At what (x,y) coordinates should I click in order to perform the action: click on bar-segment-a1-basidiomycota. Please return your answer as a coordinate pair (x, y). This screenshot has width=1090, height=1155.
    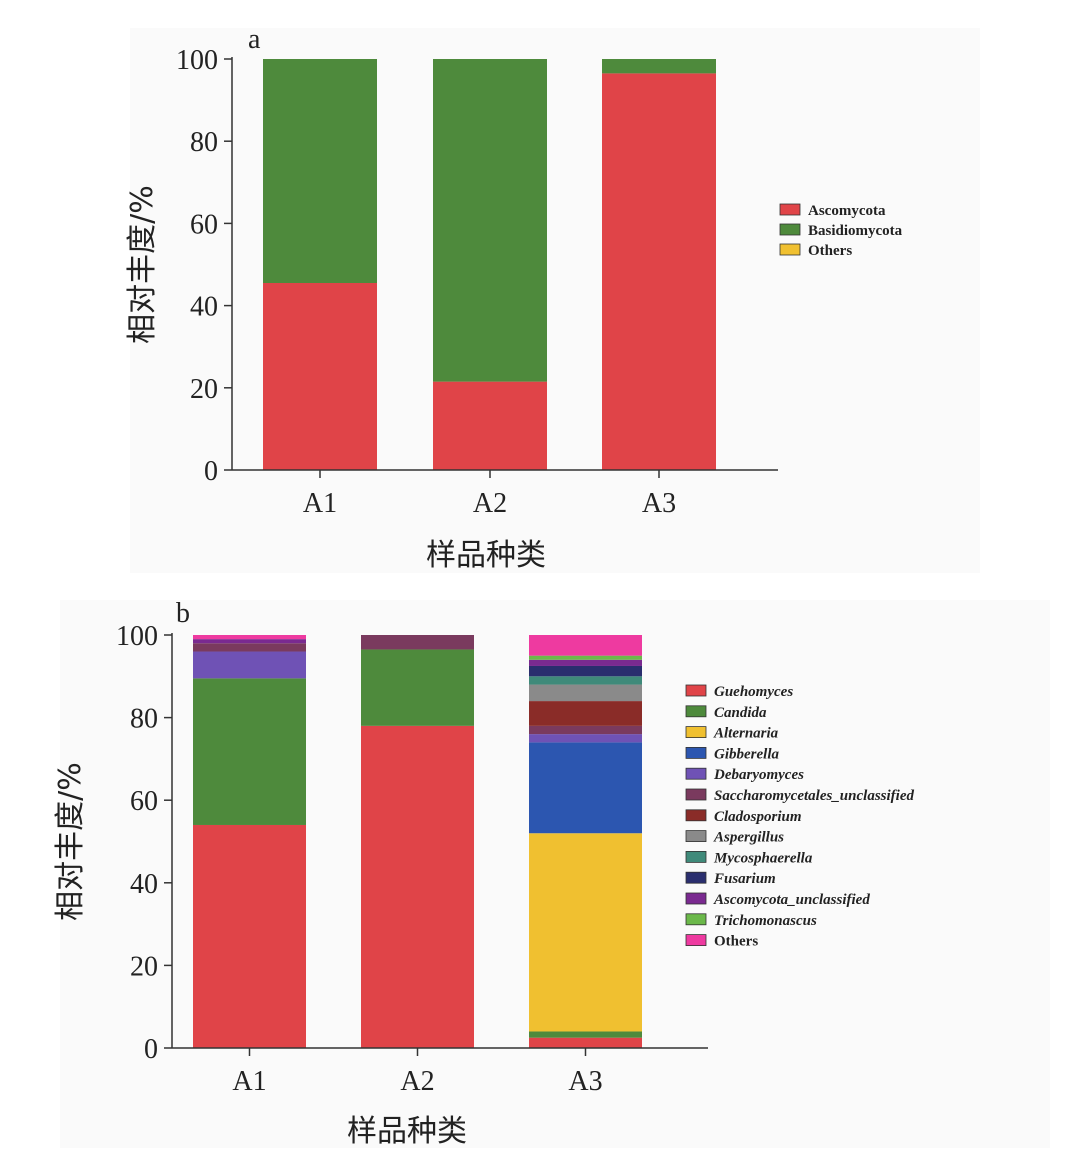
    Looking at the image, I should click on (320, 171).